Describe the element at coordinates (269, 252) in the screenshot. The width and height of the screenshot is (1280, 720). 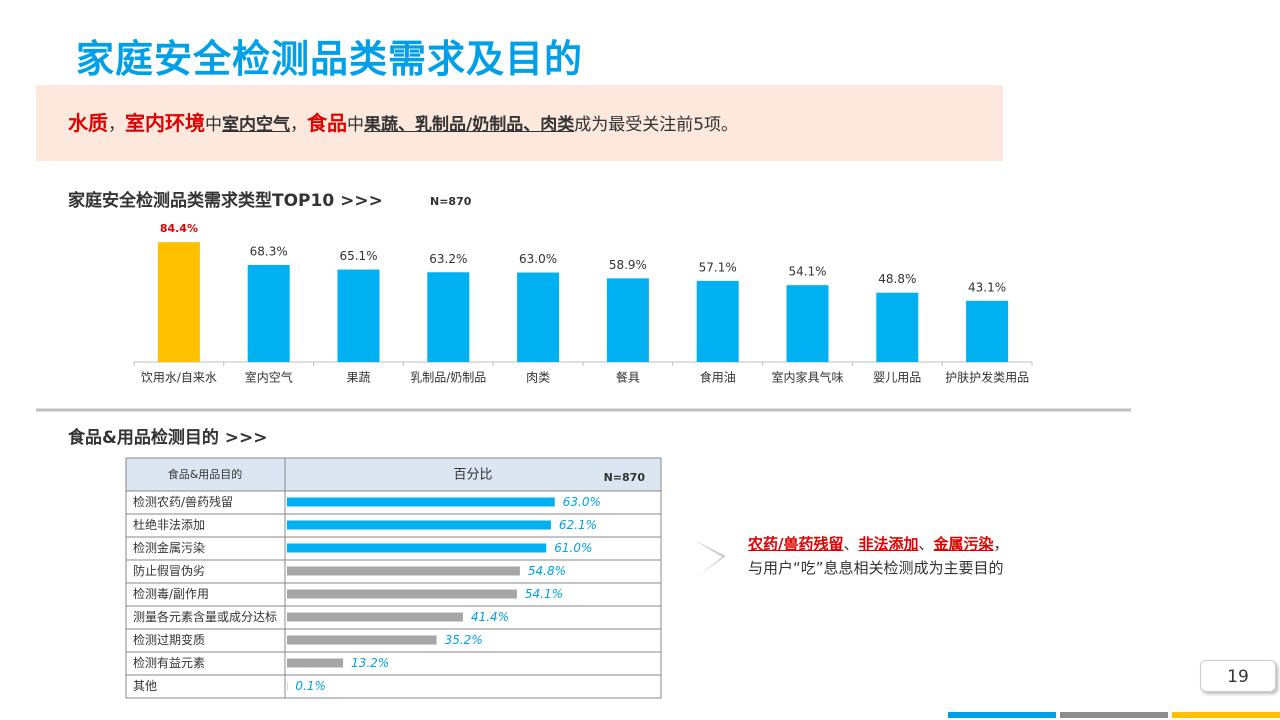
I see `value-label: 68.3%` at that location.